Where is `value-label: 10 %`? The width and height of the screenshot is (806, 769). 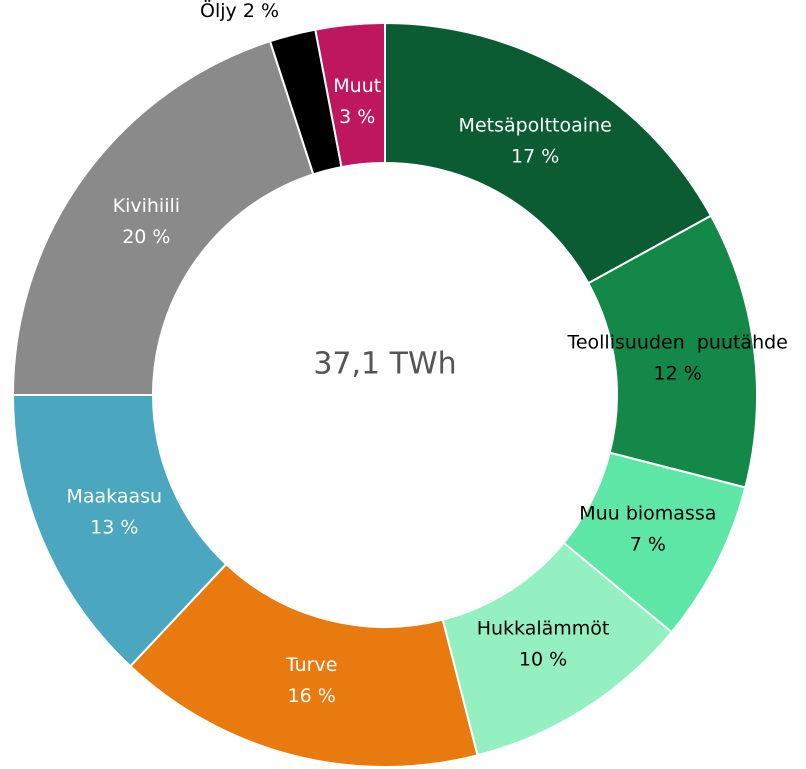
value-label: 10 % is located at coordinates (543, 660).